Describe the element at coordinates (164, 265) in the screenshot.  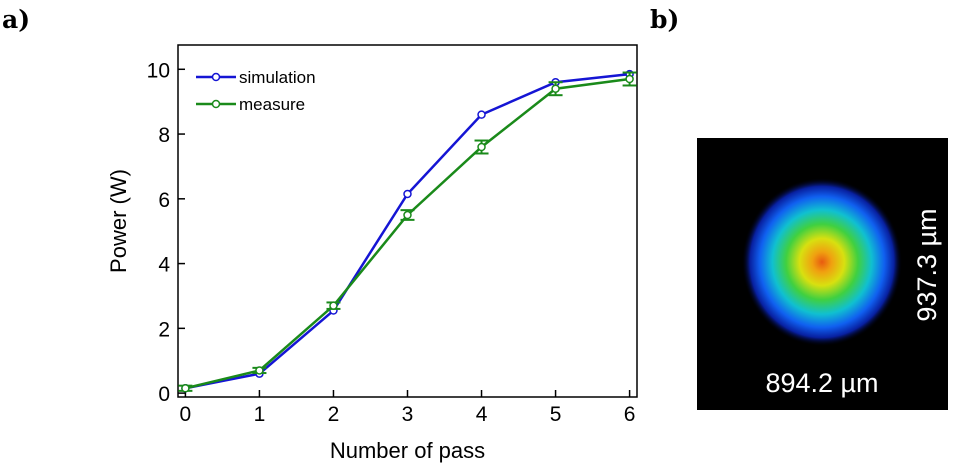
I see `y-tick-label: 4` at that location.